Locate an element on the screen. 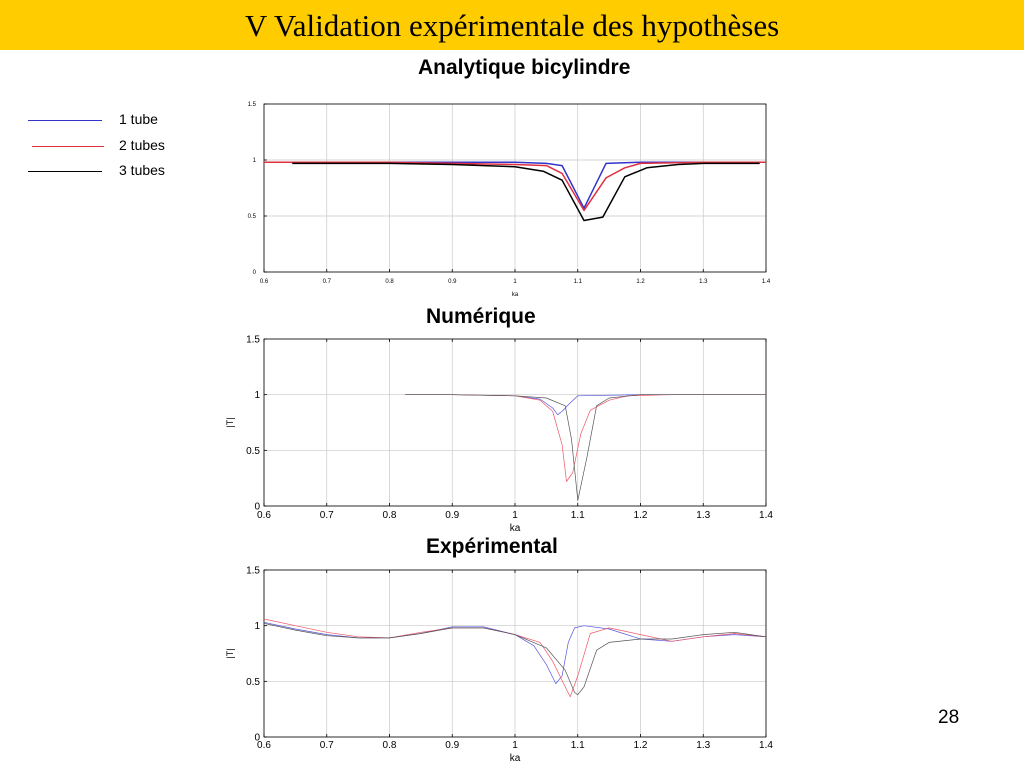 Image resolution: width=1024 pixels, height=768 pixels. header-bar is located at coordinates (512, 25).